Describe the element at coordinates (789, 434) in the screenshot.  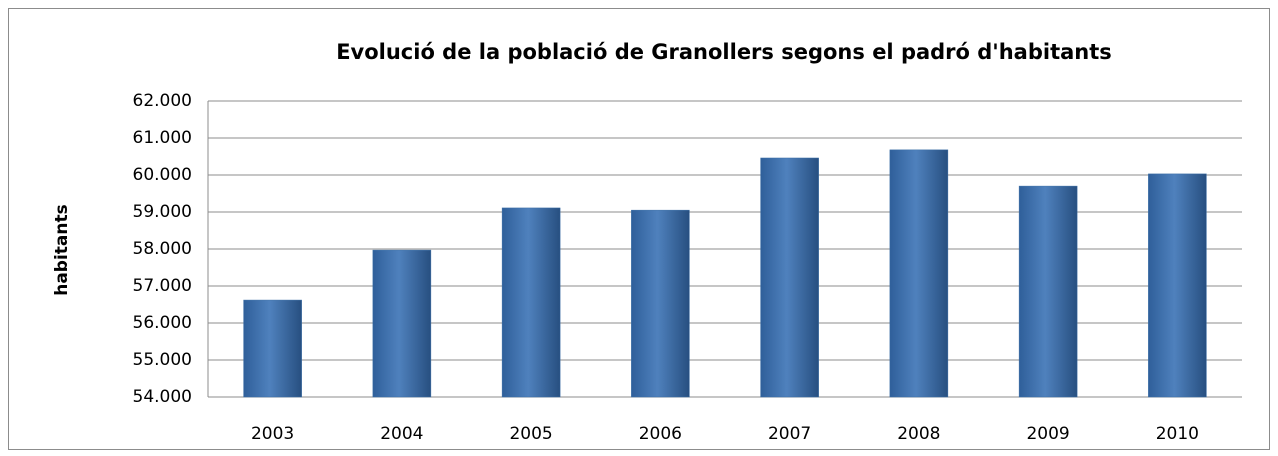
I see `x-tick-label: 2007` at that location.